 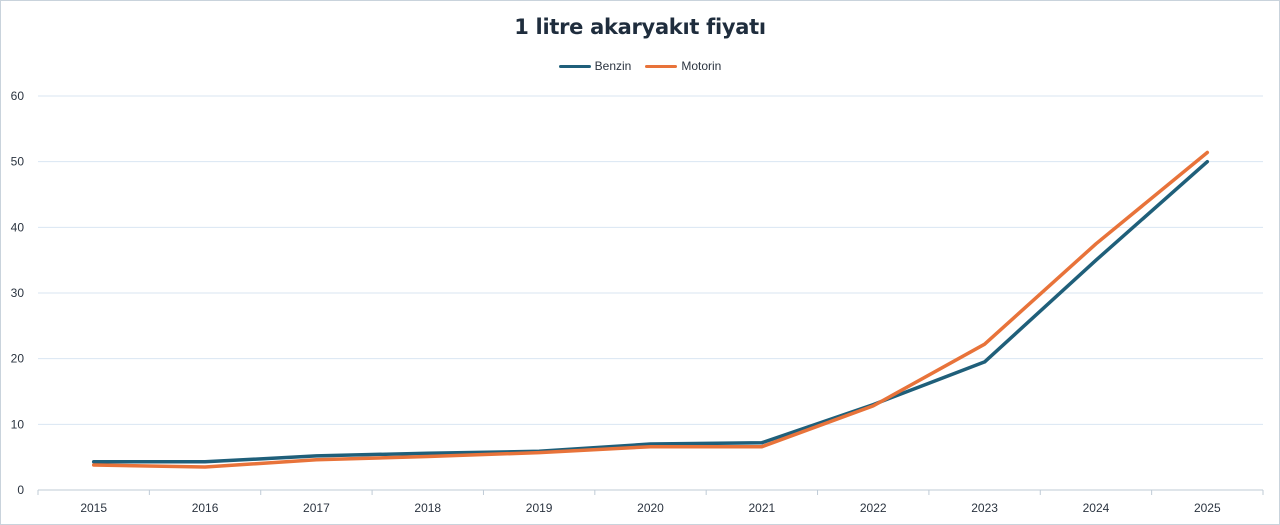 What do you see at coordinates (20, 490) in the screenshot?
I see `y-tick-label: 0` at bounding box center [20, 490].